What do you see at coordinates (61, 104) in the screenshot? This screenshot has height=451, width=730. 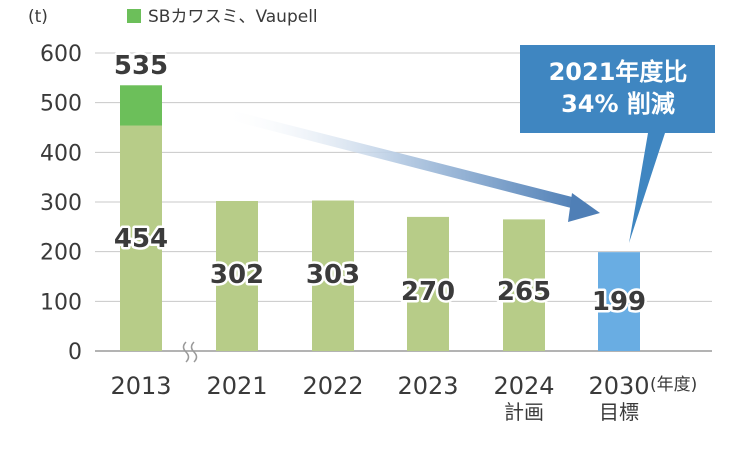 I see `y-tick-label: 500` at bounding box center [61, 104].